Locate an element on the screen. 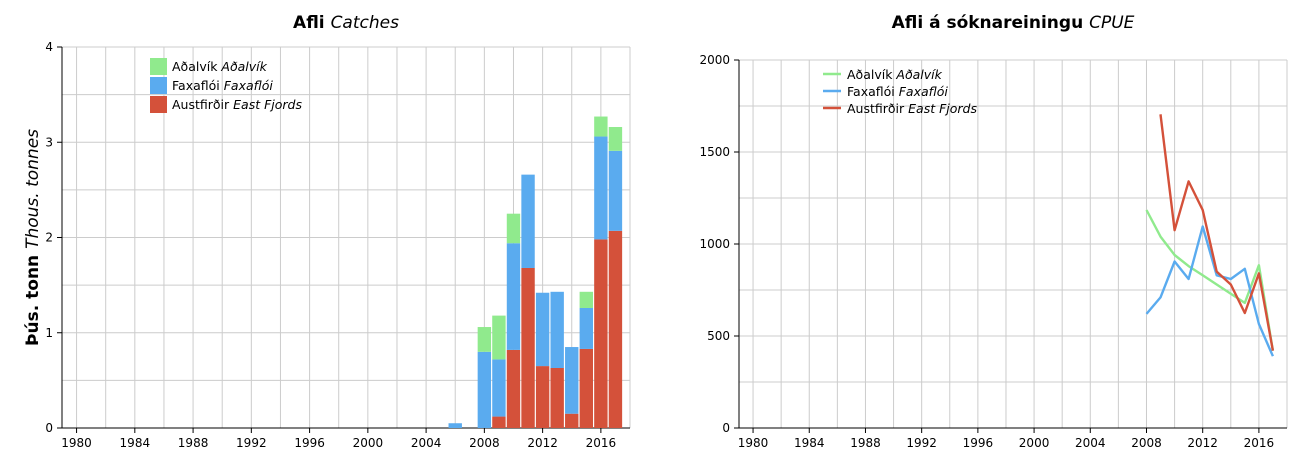  catches-legend-label: Austfirðir East Fjords is located at coordinates (237, 104).